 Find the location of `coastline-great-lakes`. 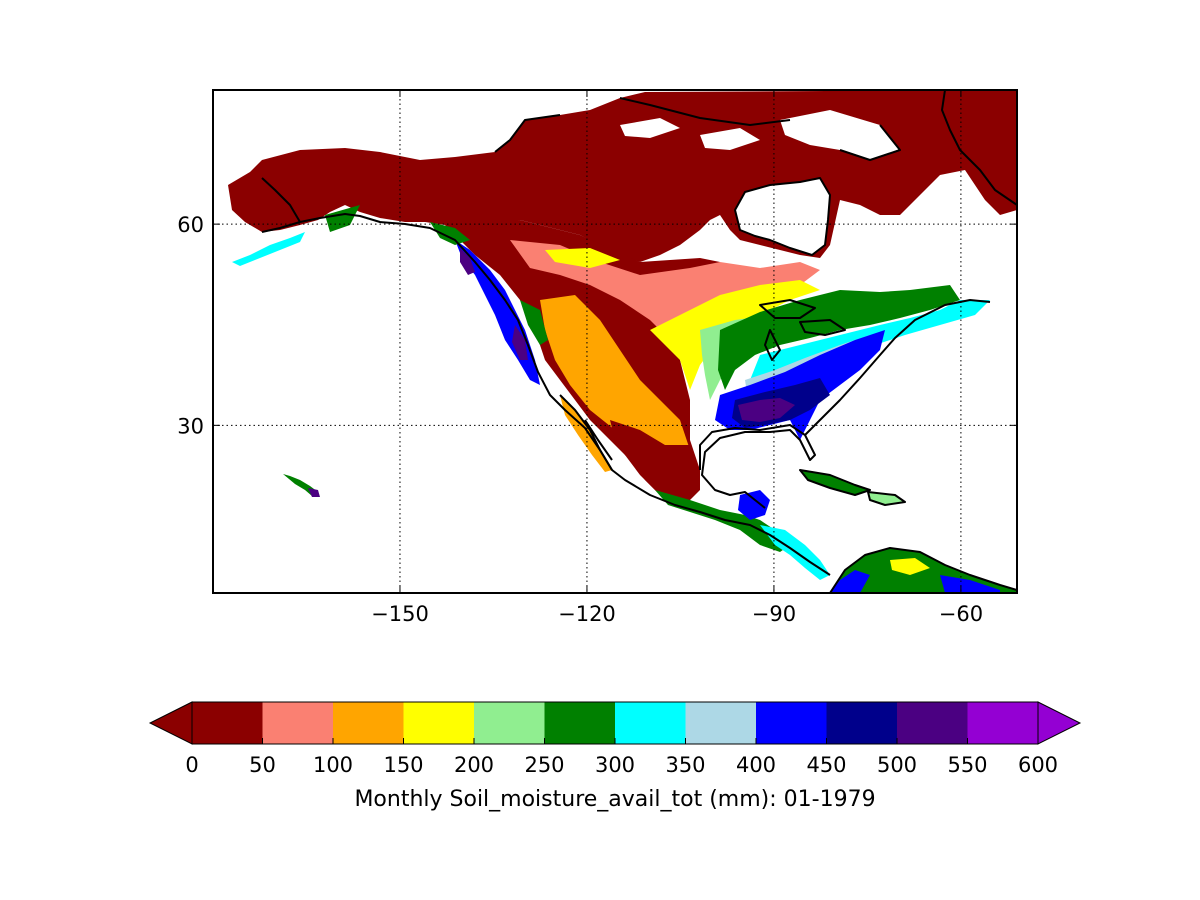

coastline-great-lakes is located at coordinates (802, 330).